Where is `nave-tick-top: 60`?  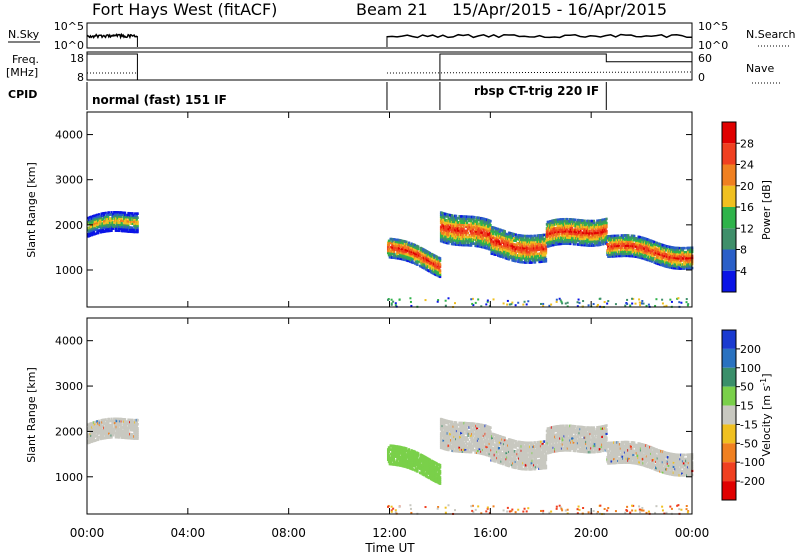
nave-tick-top: 60 is located at coordinates (705, 58).